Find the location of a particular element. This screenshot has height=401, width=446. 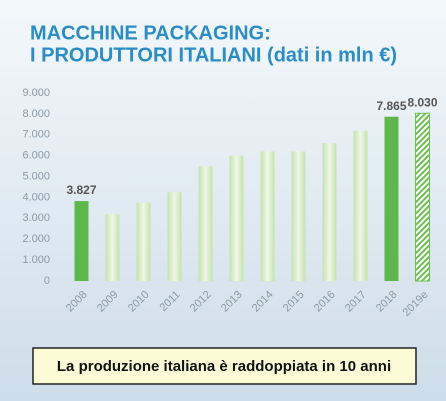

annotation-box is located at coordinates (224, 366).